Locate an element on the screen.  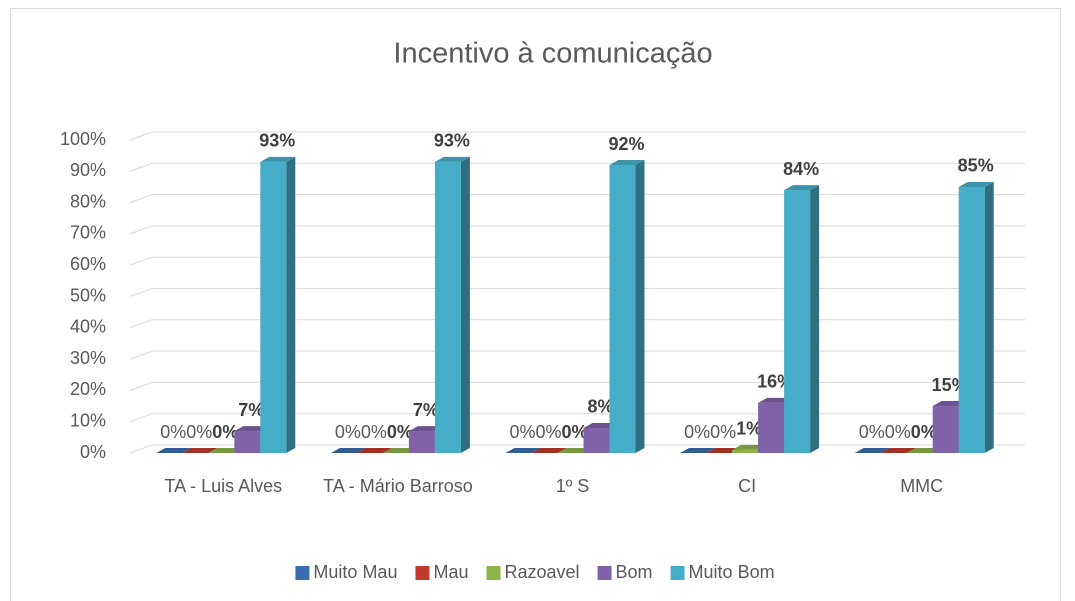
y-tick-label: 50% is located at coordinates (88, 295).